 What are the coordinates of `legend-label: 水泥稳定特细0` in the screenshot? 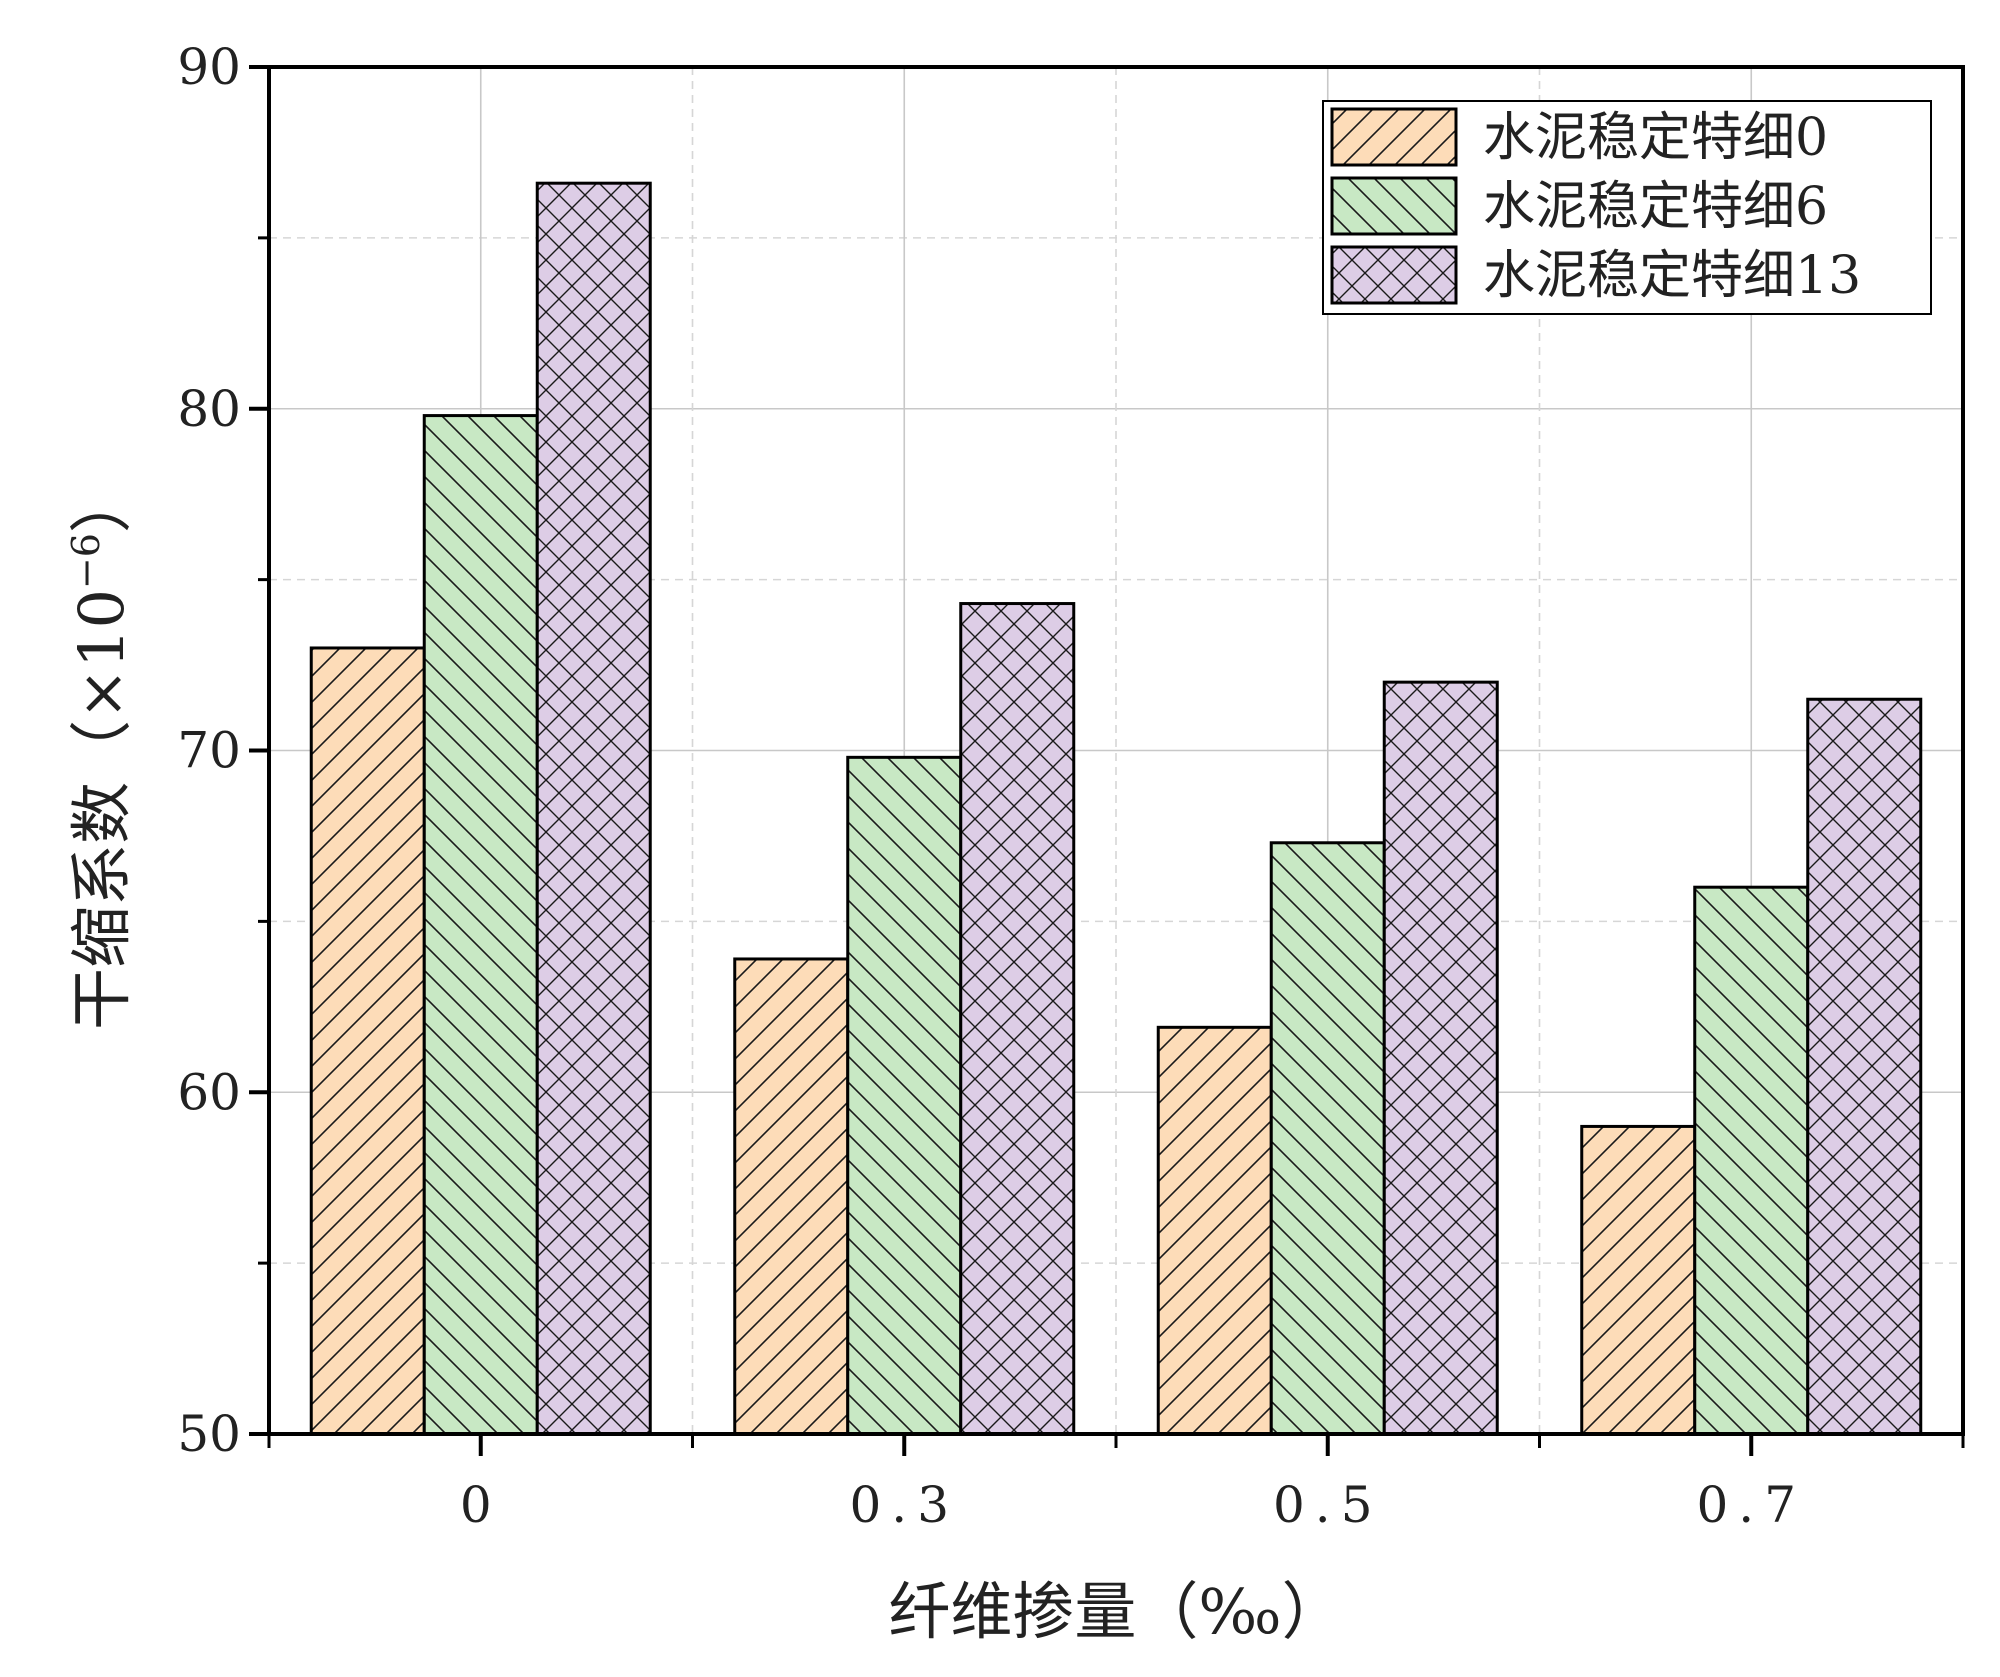 It's located at (1655, 138).